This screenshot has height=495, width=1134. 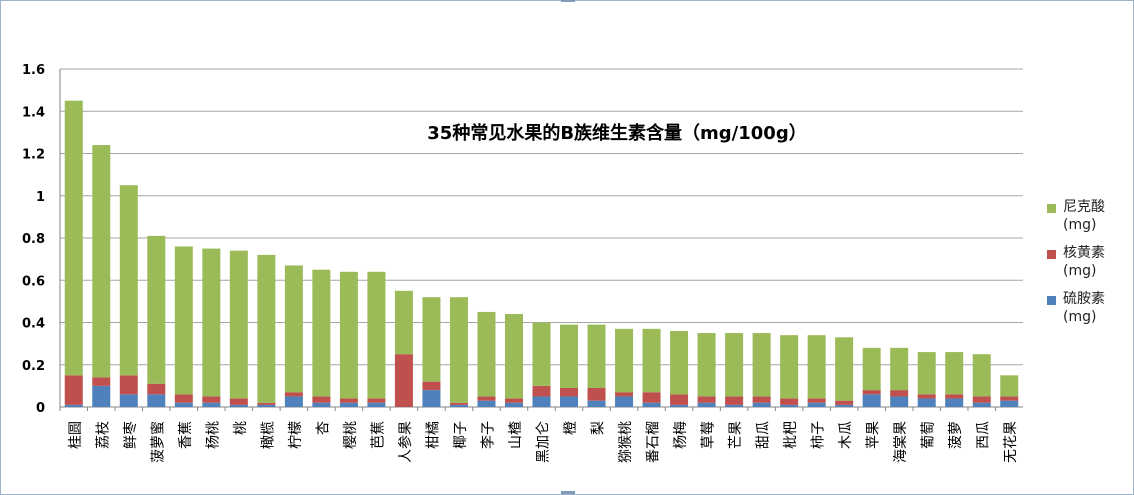 What do you see at coordinates (901, 442) in the screenshot?
I see `x-category-label: 海棠果` at bounding box center [901, 442].